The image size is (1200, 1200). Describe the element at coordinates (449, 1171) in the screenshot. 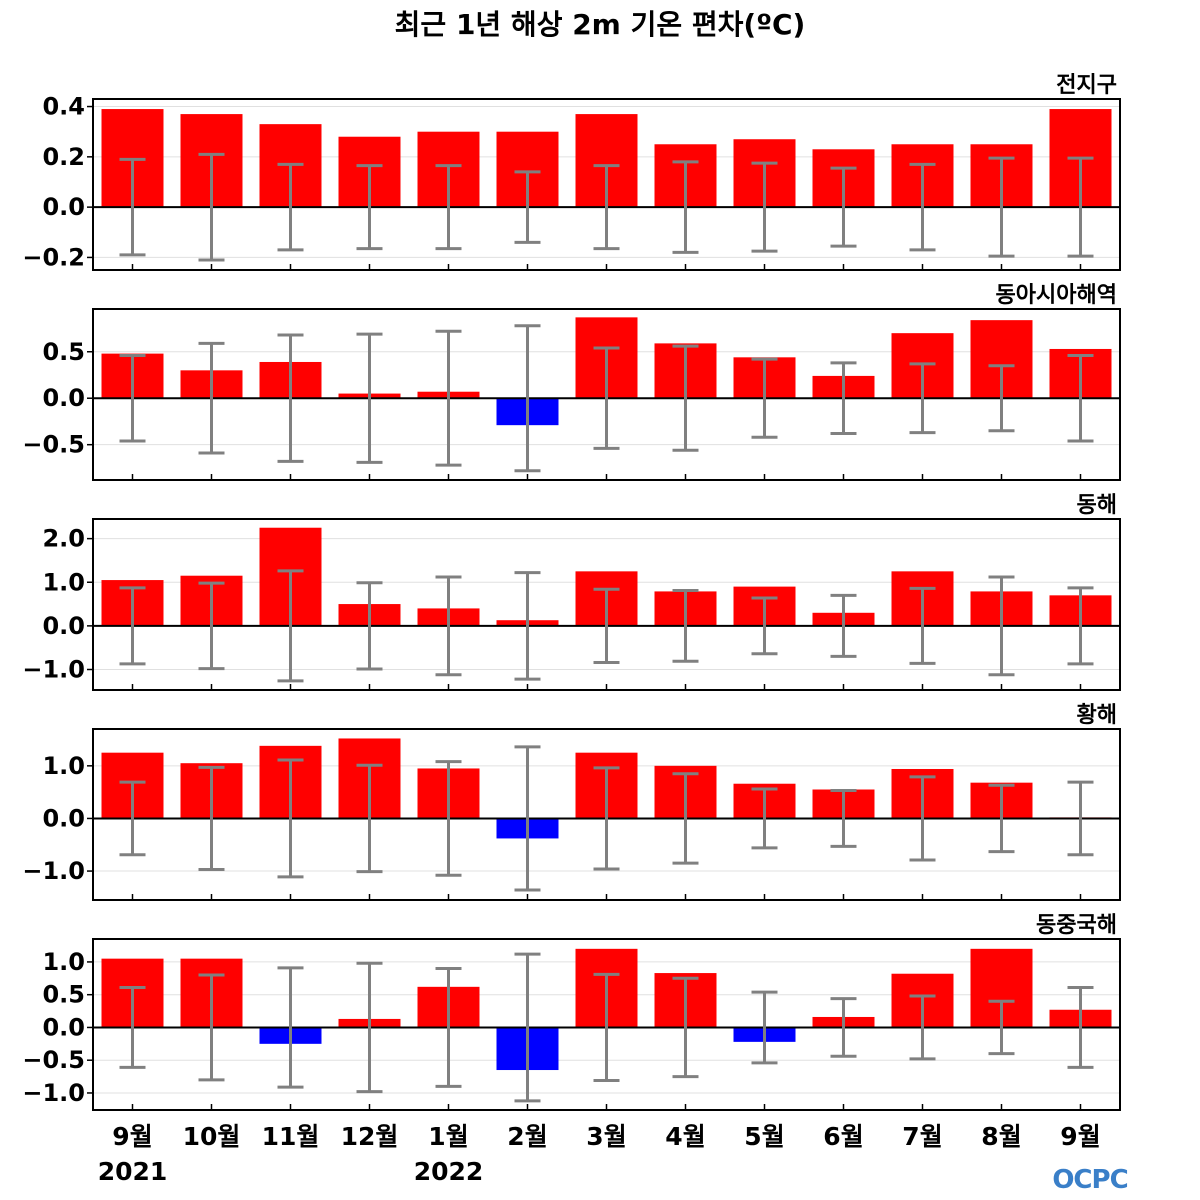

I see `year-label: 2022` at that location.